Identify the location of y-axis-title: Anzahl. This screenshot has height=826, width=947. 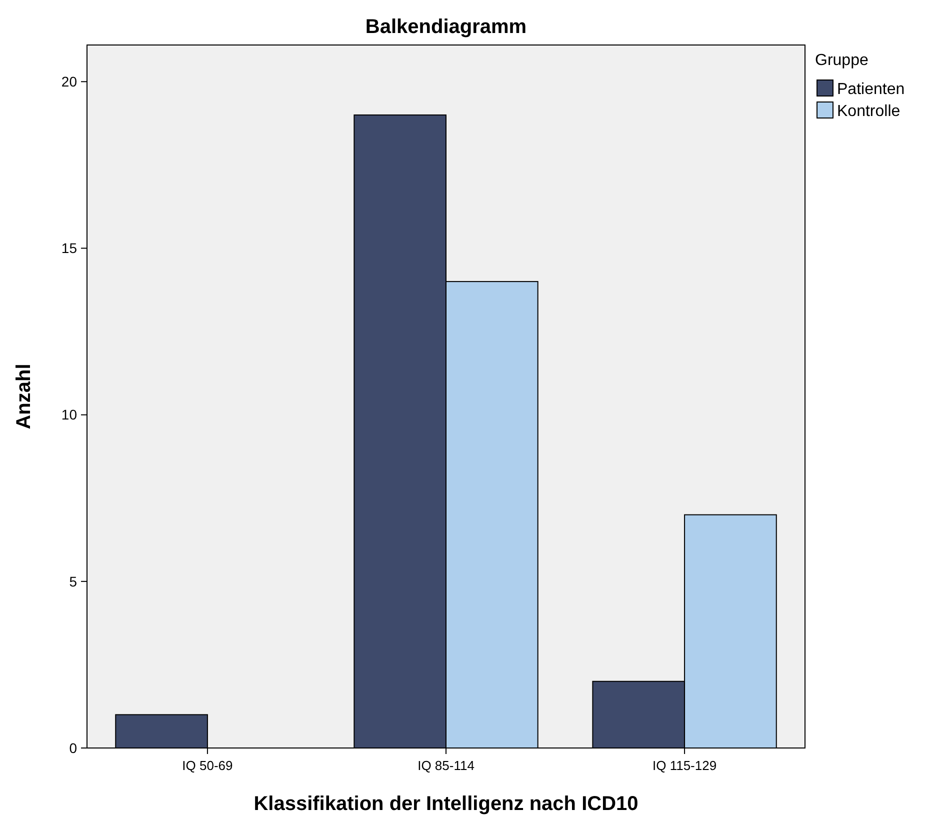
(24, 397).